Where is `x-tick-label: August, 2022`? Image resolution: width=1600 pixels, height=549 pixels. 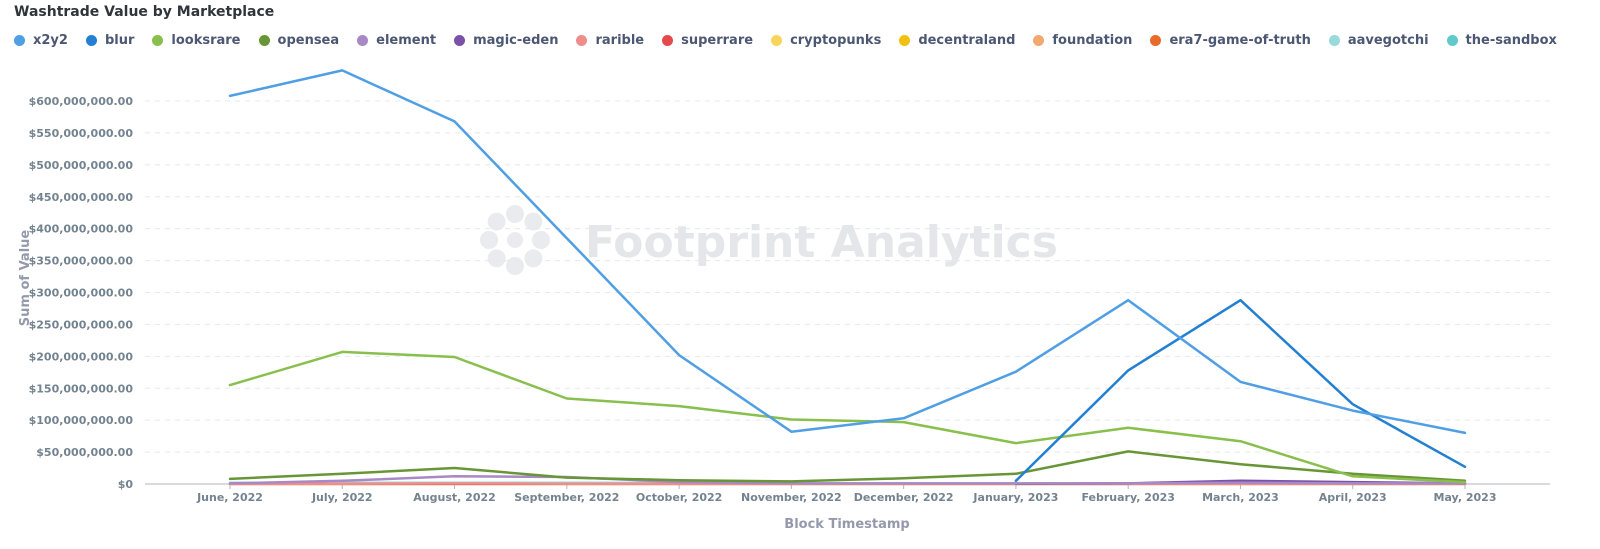 x-tick-label: August, 2022 is located at coordinates (454, 497).